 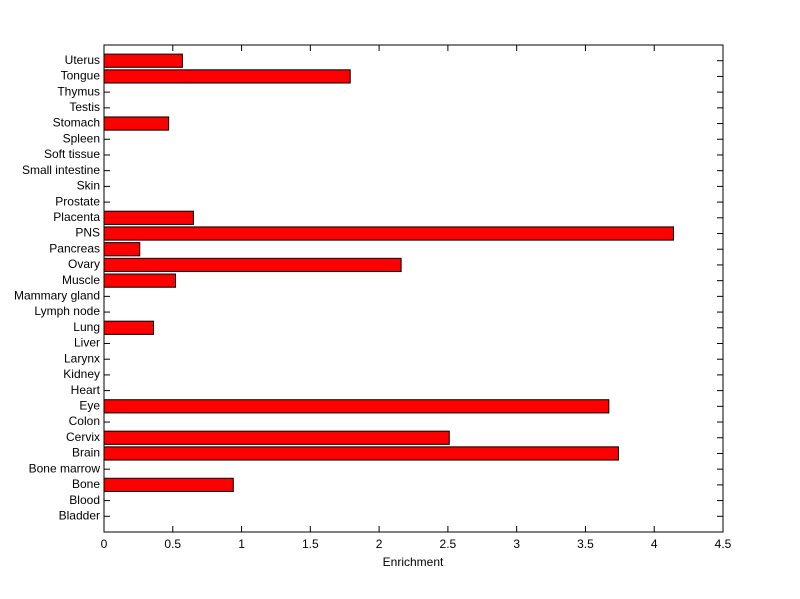 I want to click on y-tick-label: Larynx, so click(x=82, y=358).